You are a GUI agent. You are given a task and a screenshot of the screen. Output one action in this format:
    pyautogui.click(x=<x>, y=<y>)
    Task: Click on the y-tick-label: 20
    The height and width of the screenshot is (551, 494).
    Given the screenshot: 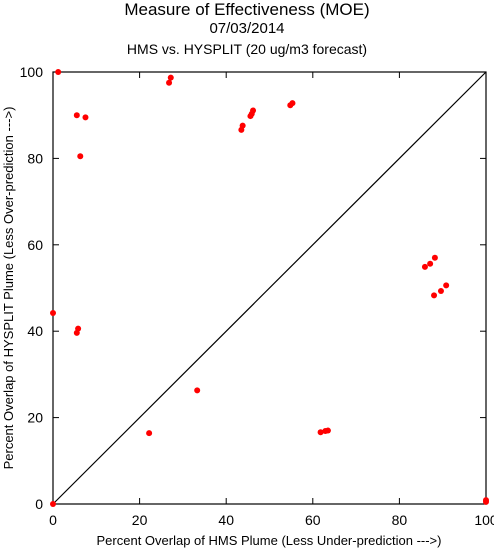 What is the action you would take?
    pyautogui.click(x=35, y=418)
    